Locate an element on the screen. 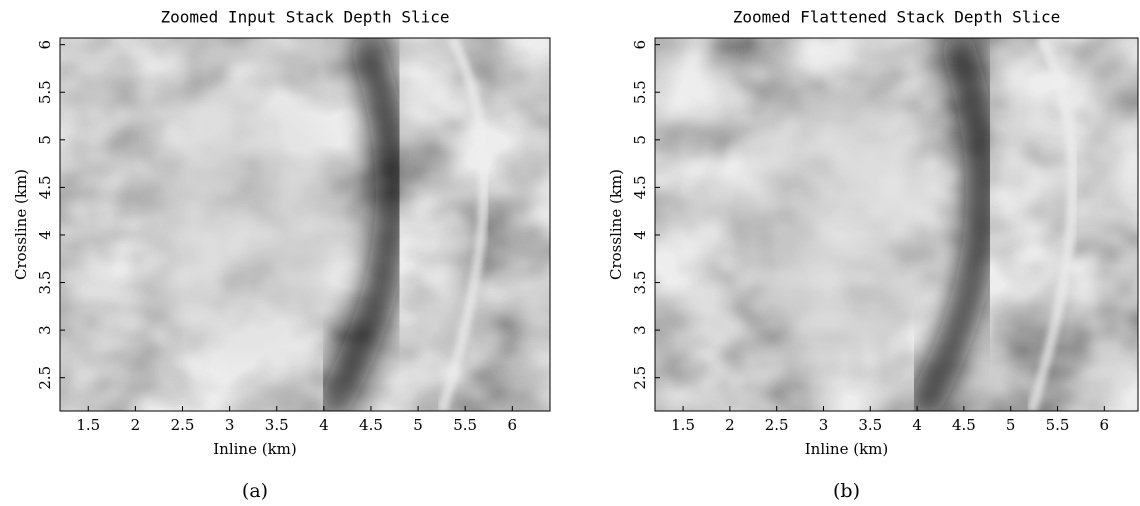  caption: (b) is located at coordinates (846, 491).